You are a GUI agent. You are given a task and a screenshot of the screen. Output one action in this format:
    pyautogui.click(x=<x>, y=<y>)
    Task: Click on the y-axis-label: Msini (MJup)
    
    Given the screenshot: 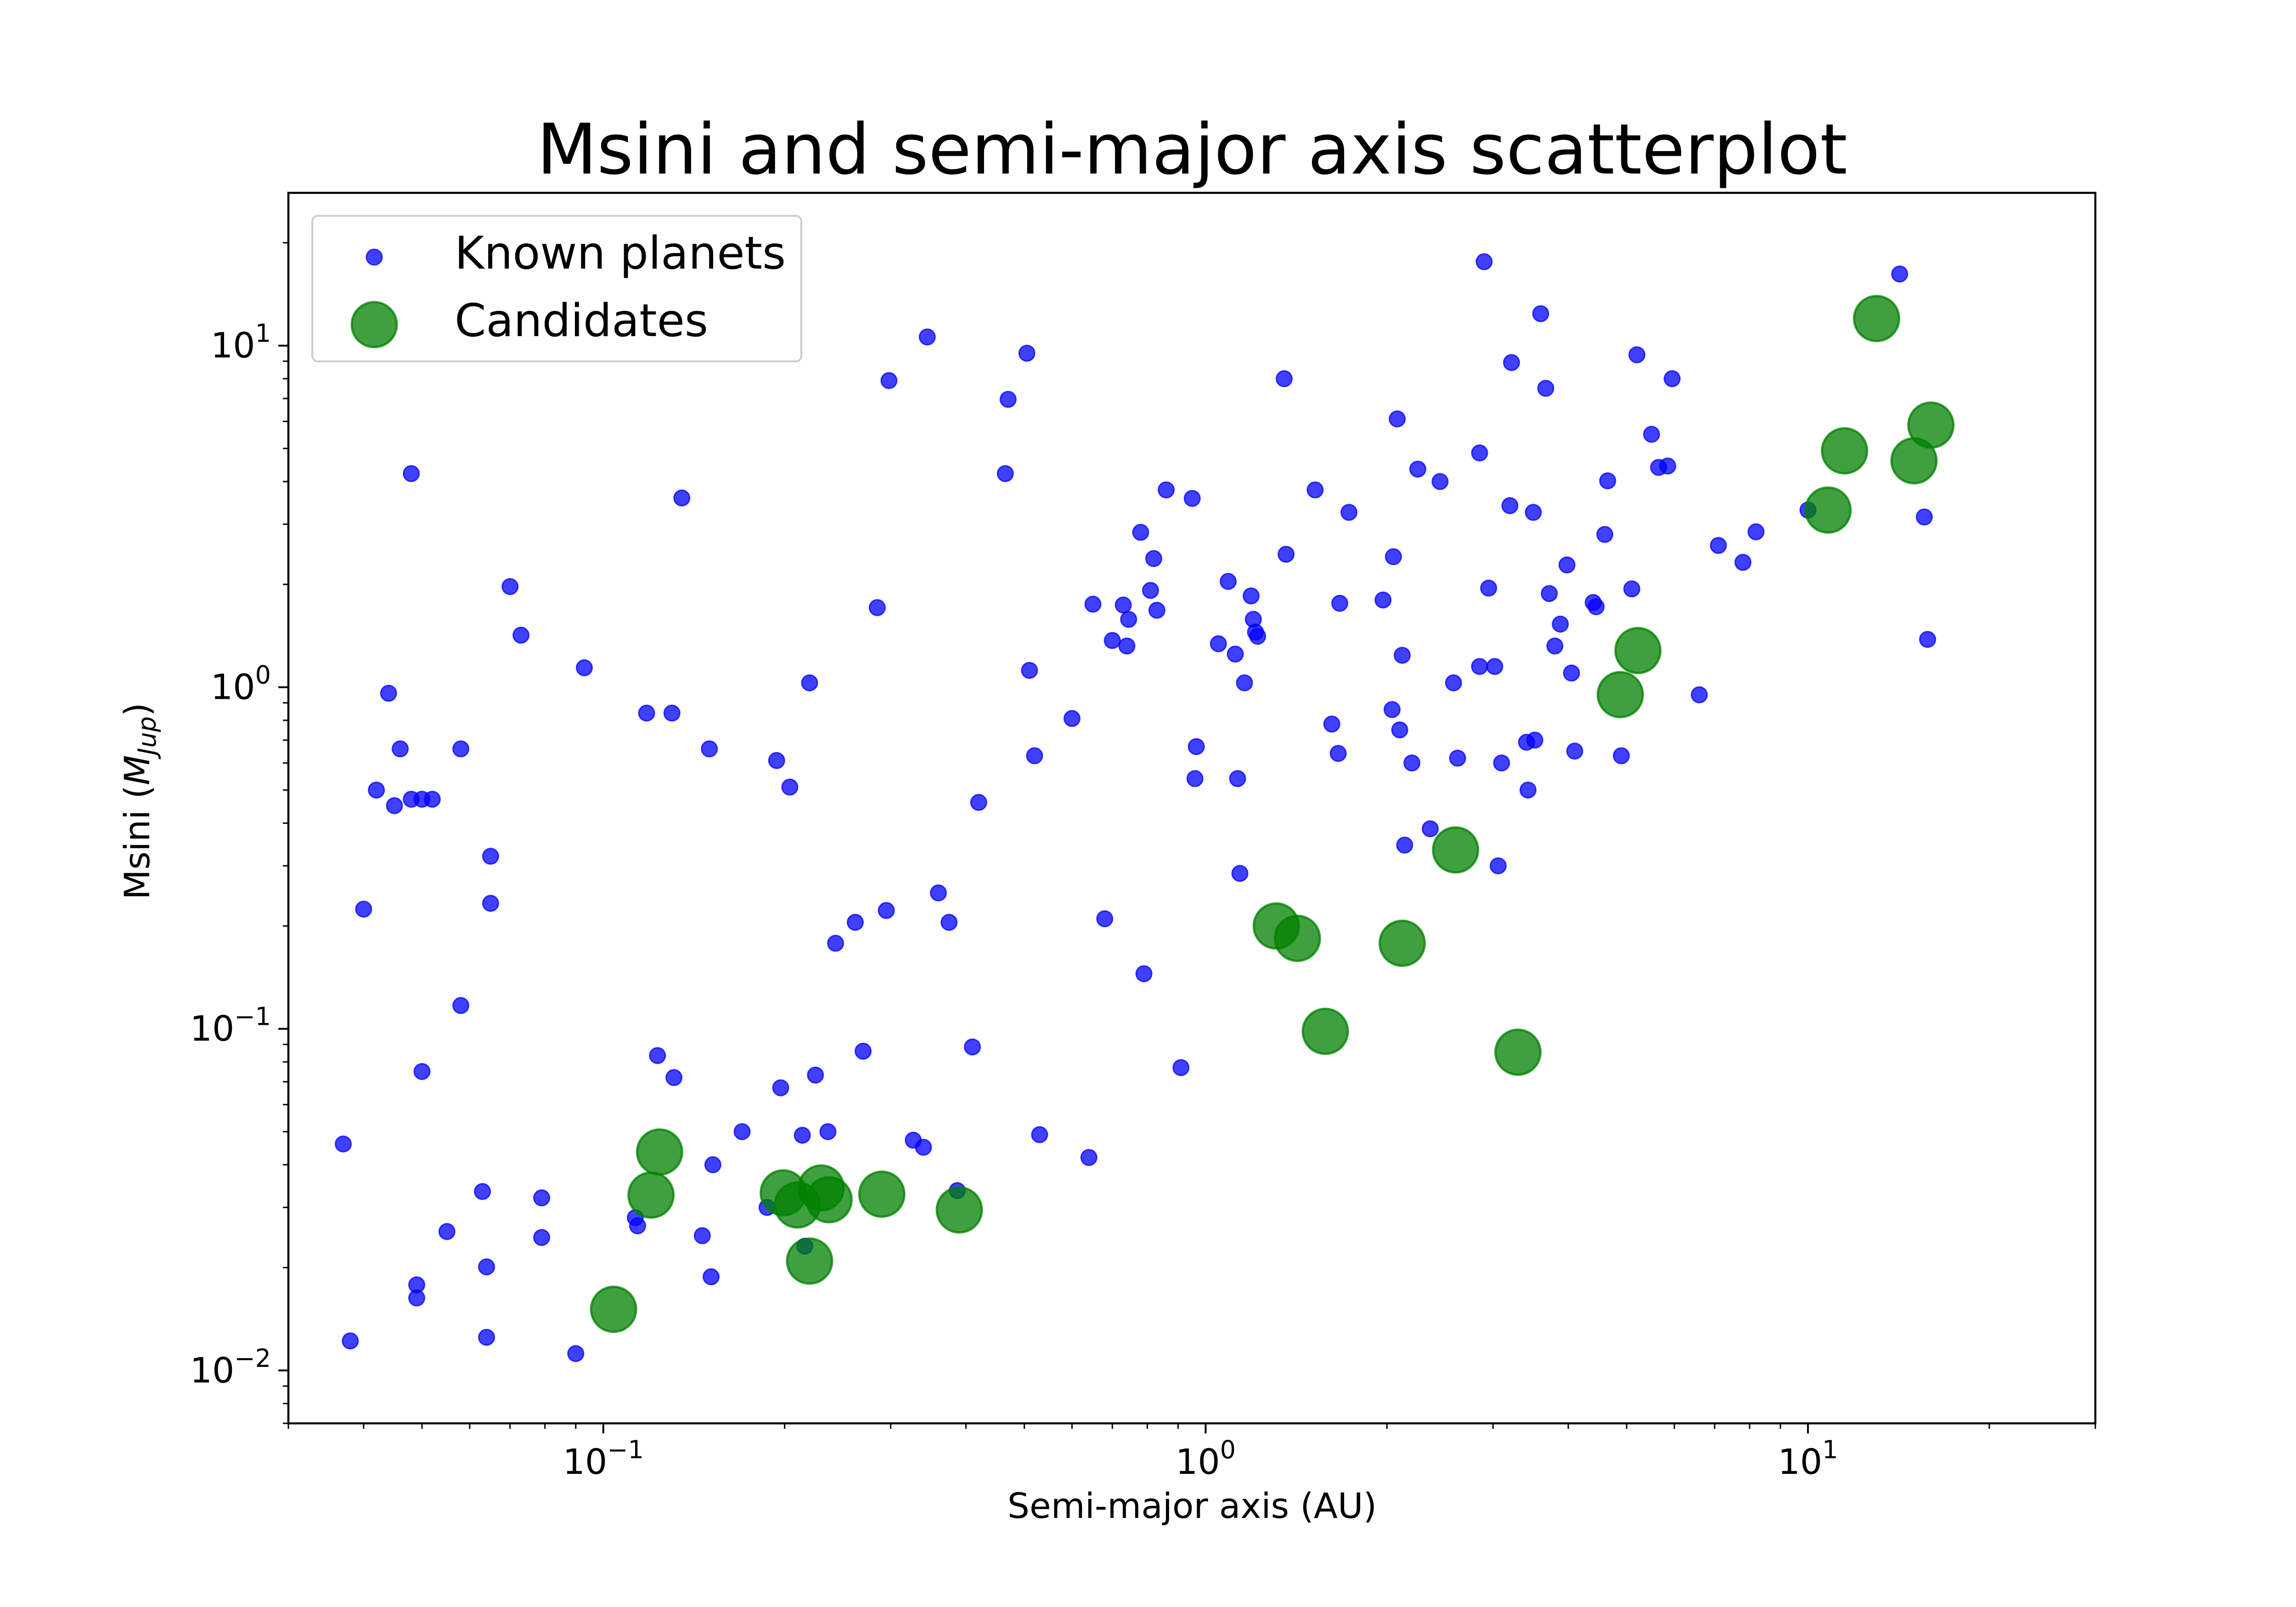 What is the action you would take?
    pyautogui.click(x=139, y=800)
    